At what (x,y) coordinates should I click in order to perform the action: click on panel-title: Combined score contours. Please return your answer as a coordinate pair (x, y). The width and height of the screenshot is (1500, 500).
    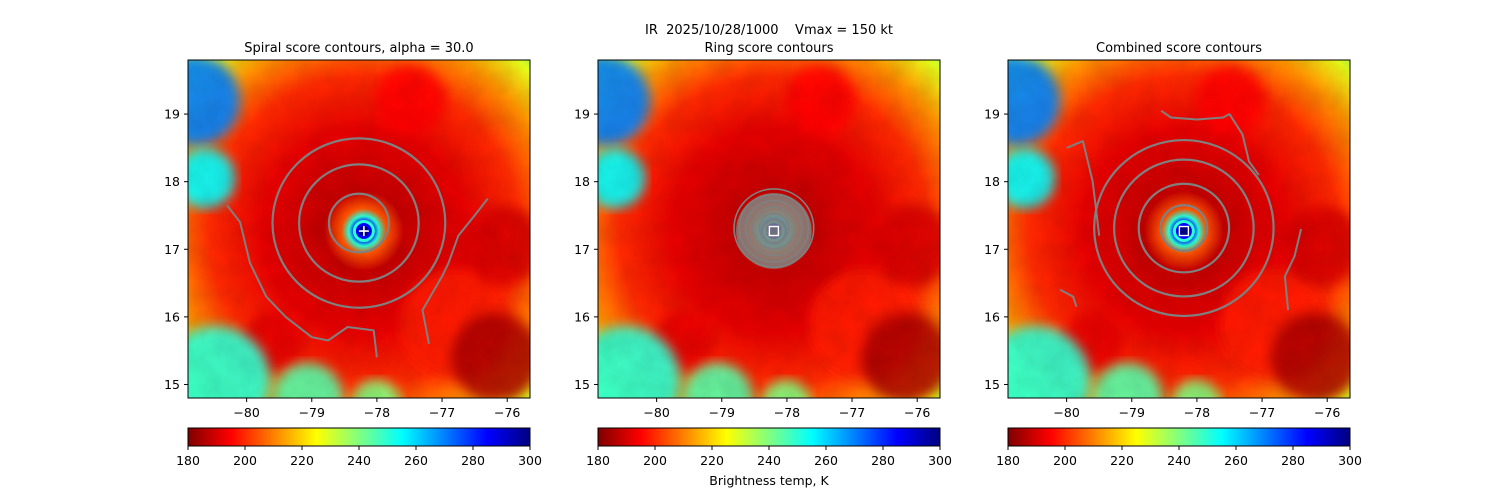
    Looking at the image, I should click on (1179, 48).